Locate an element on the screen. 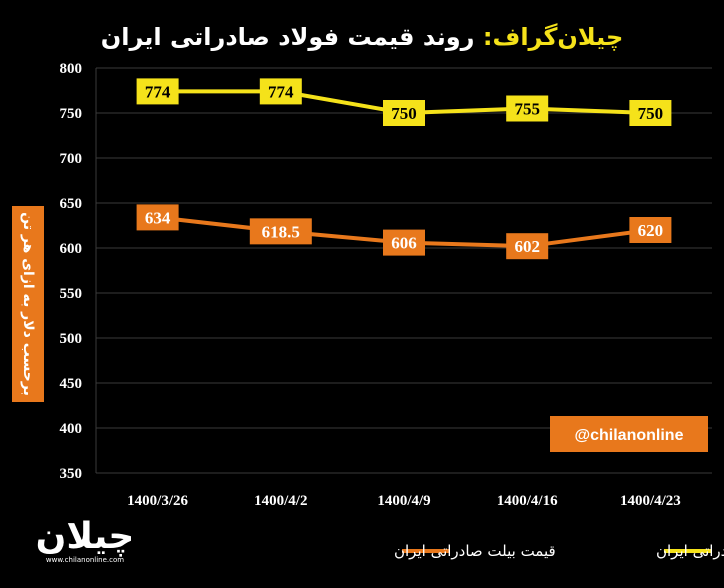  data-label: 620 is located at coordinates (651, 230).